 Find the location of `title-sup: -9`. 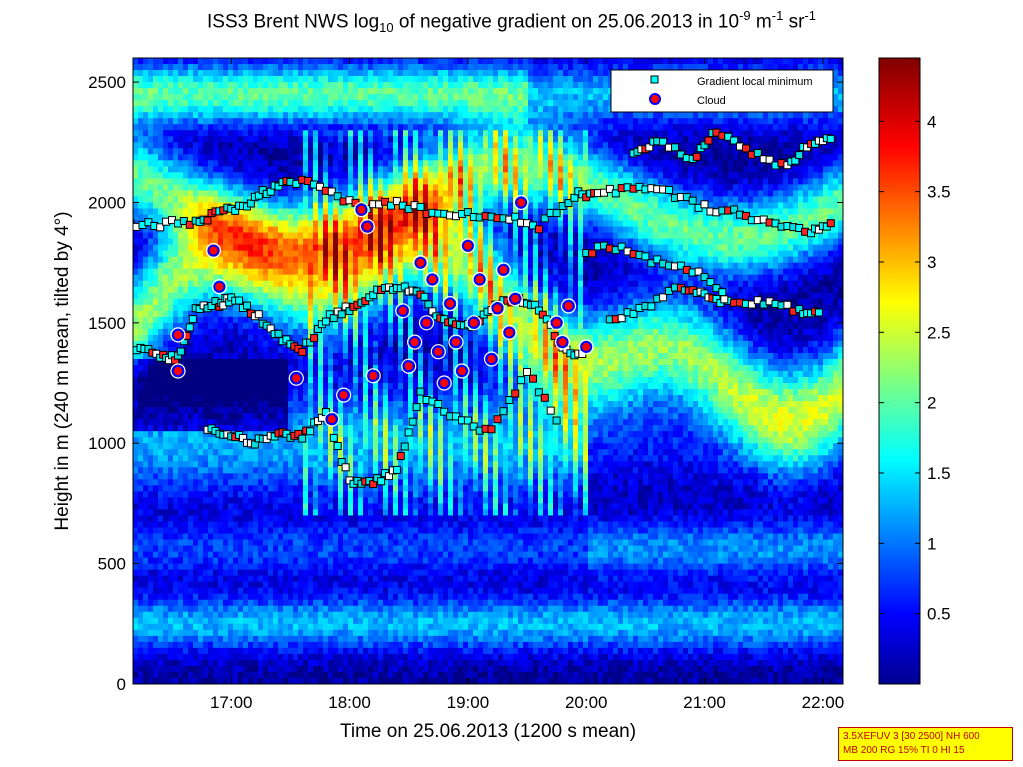

title-sup: -9 is located at coordinates (745, 15).